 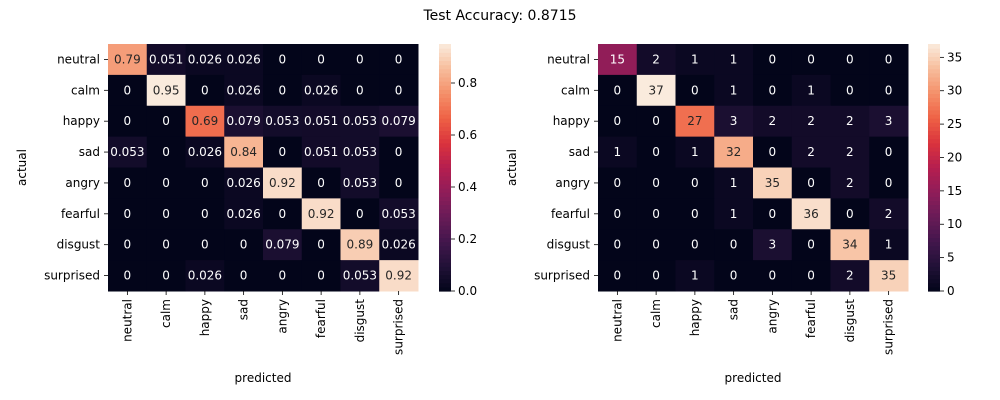 I want to click on colorbar-normalized: 0.0 0.2 0.4 0.6 0.8, so click(x=458, y=171).